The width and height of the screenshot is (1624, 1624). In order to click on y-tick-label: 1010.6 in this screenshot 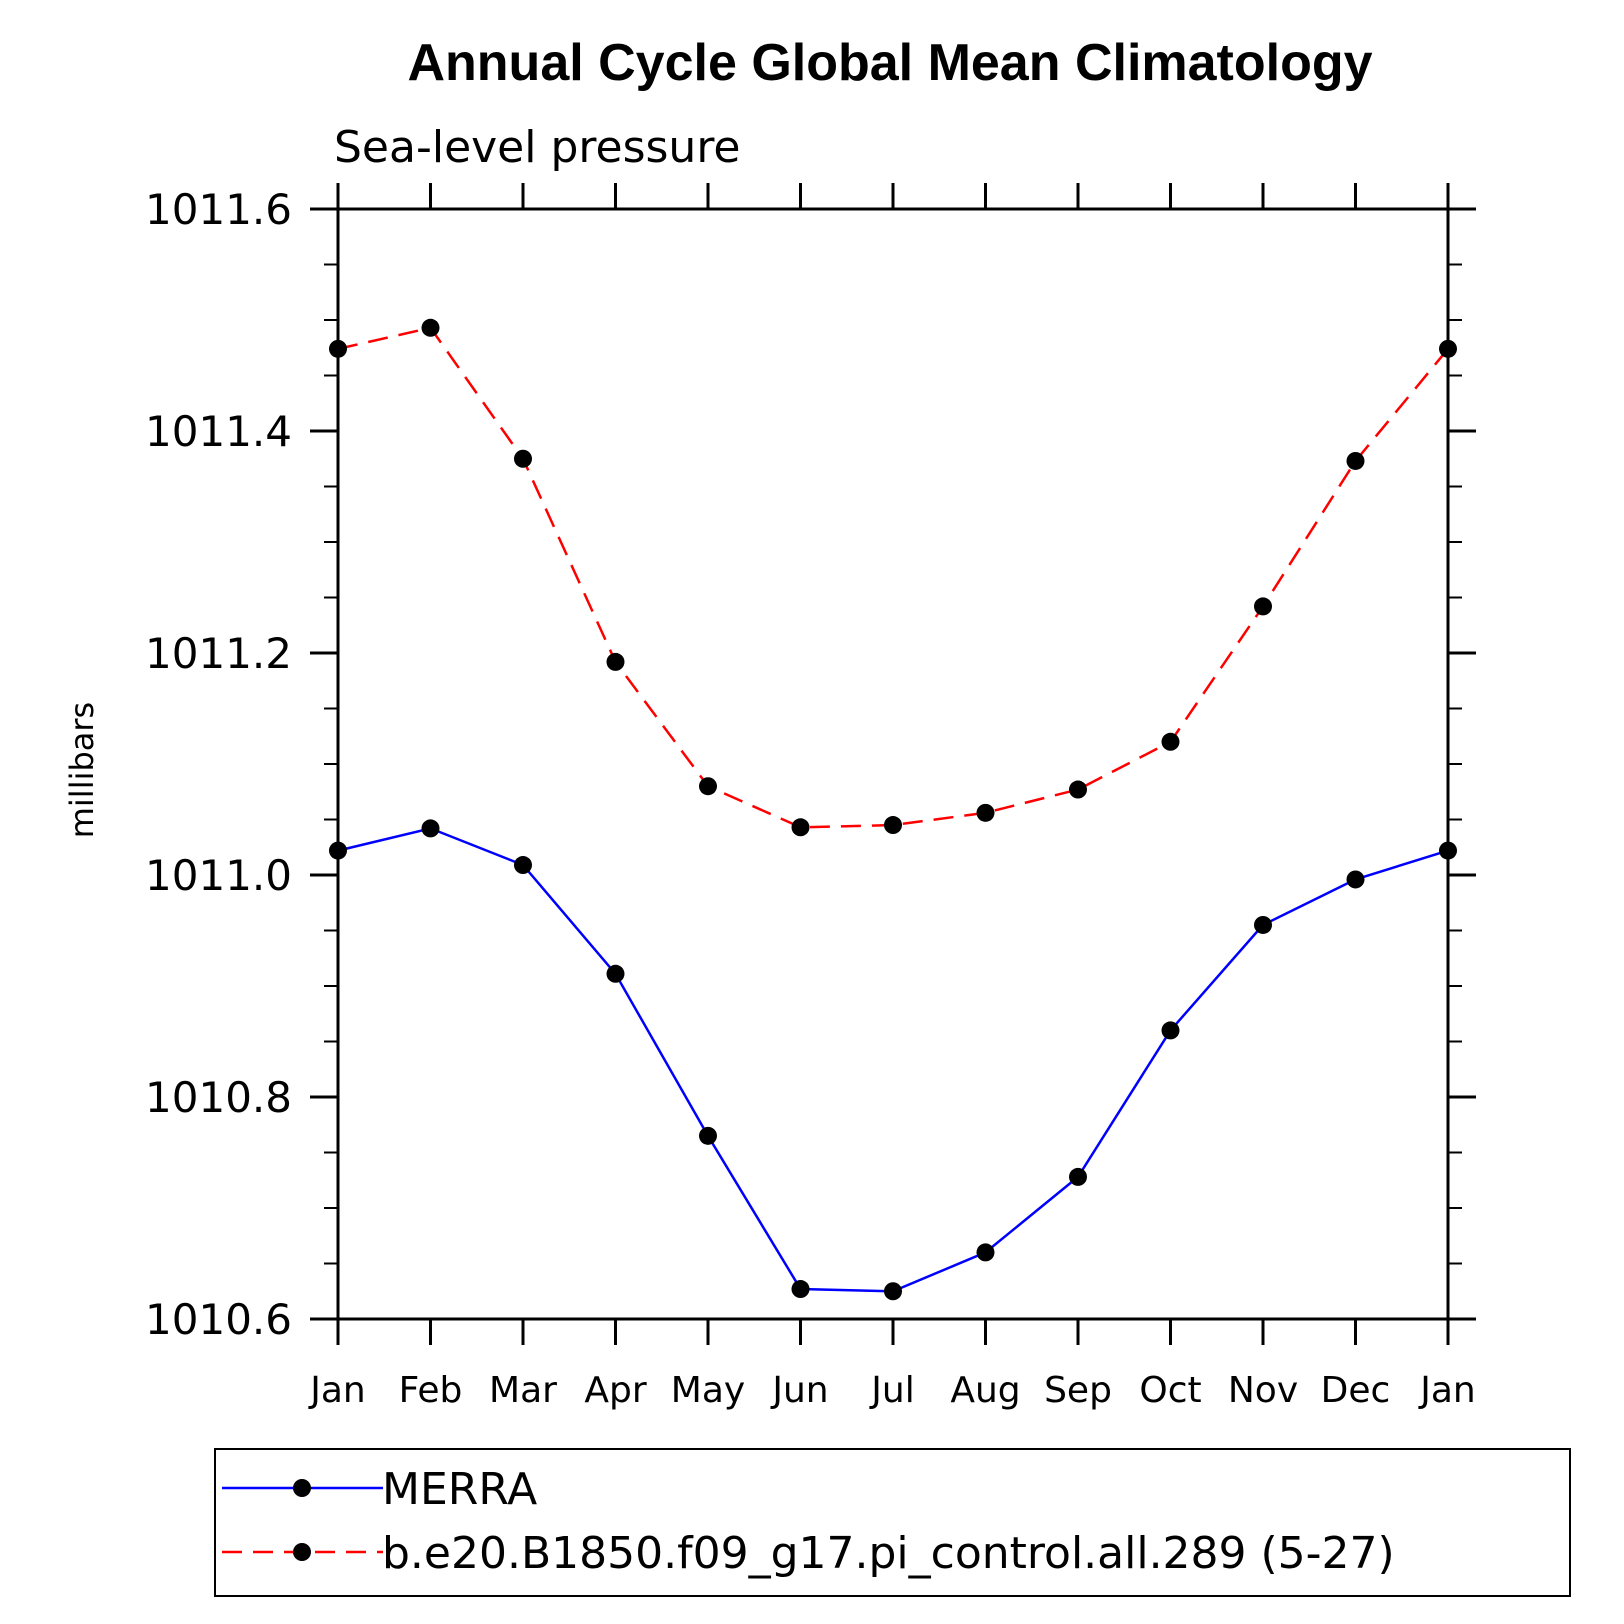, I will do `click(218, 1319)`.